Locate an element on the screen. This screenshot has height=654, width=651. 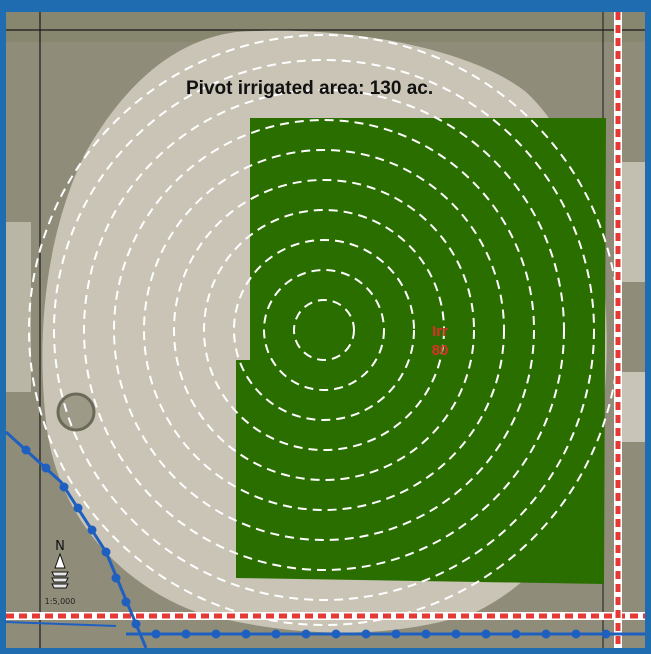
north-letter: N is located at coordinates (60, 546).